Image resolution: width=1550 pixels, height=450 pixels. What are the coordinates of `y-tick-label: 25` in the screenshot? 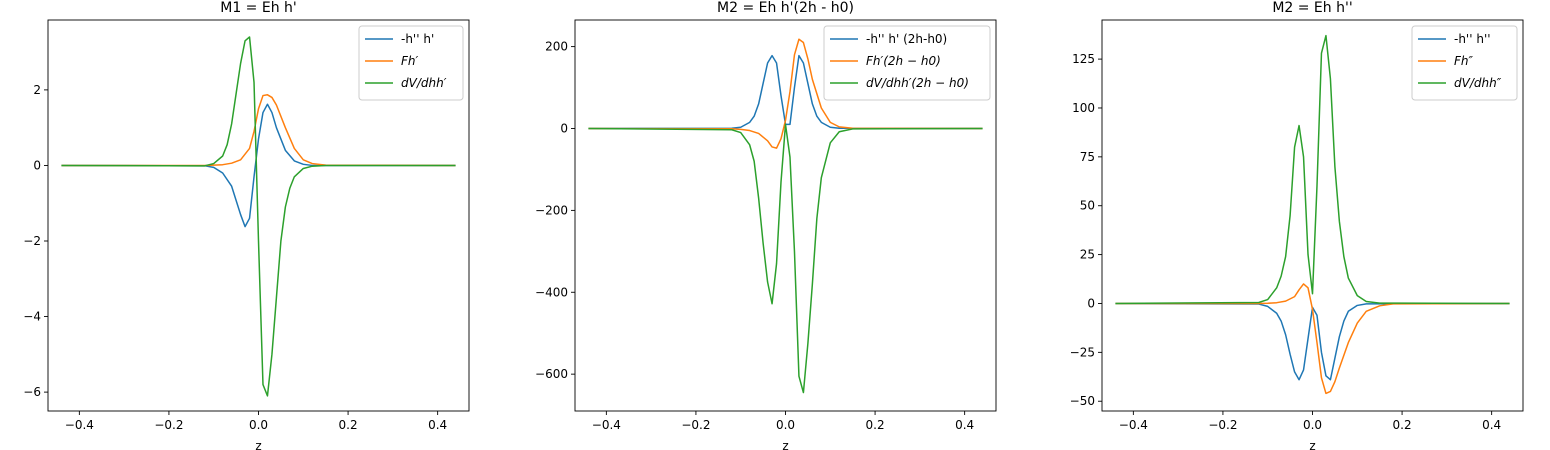 It's located at (1087, 255).